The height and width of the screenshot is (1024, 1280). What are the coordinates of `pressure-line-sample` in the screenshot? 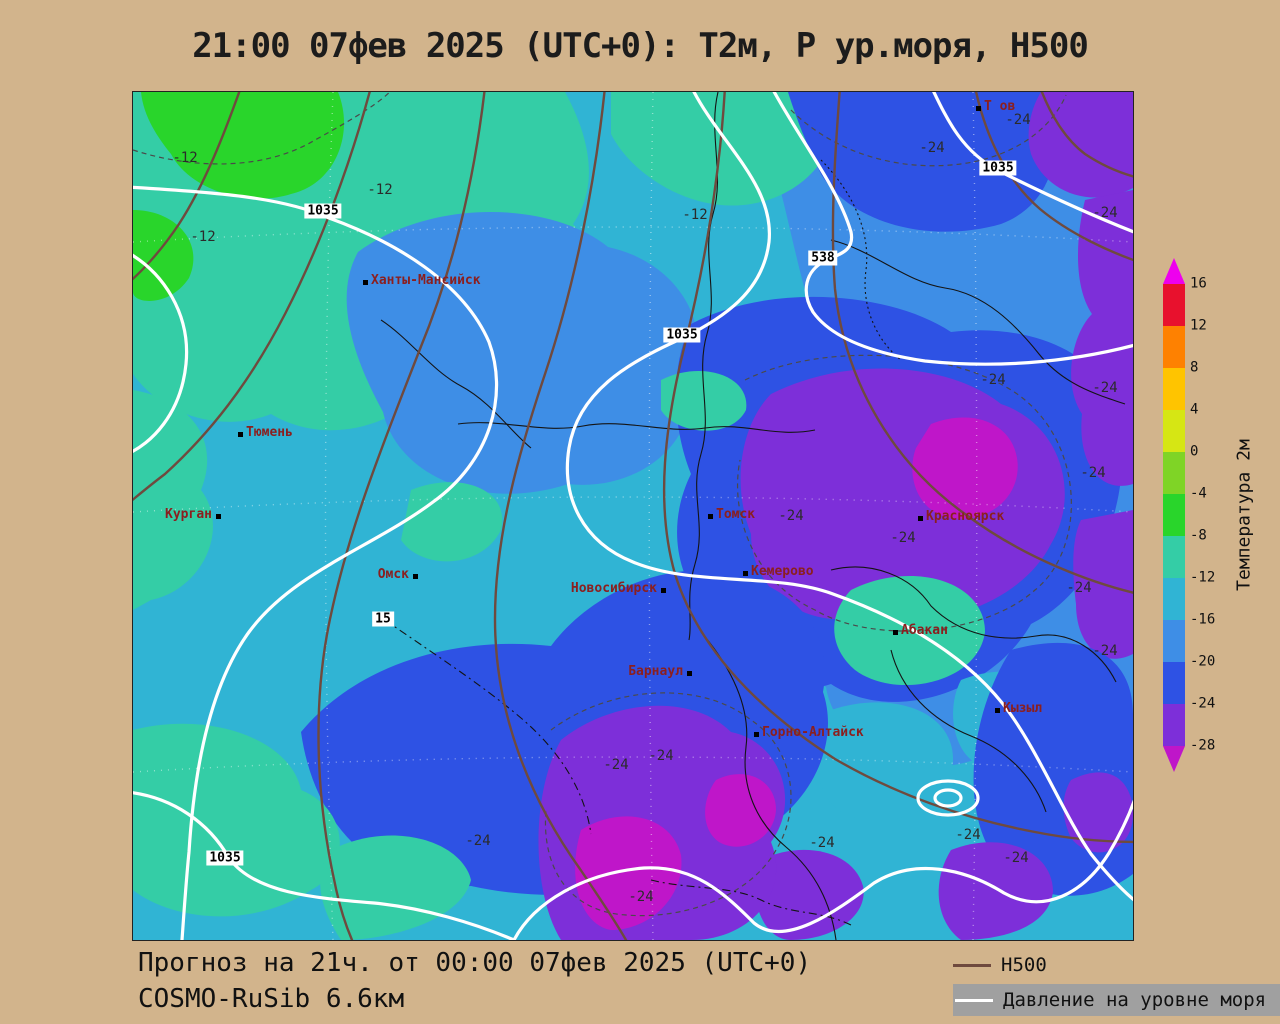 It's located at (974, 1000).